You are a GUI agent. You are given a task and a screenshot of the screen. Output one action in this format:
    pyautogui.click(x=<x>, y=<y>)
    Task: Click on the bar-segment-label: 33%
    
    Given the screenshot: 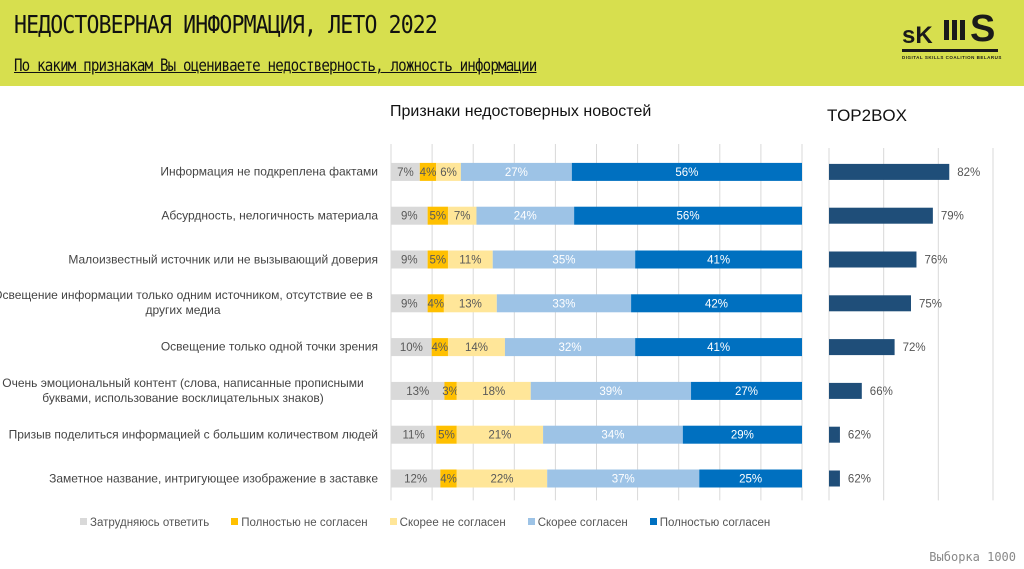 What is the action you would take?
    pyautogui.click(x=563, y=304)
    